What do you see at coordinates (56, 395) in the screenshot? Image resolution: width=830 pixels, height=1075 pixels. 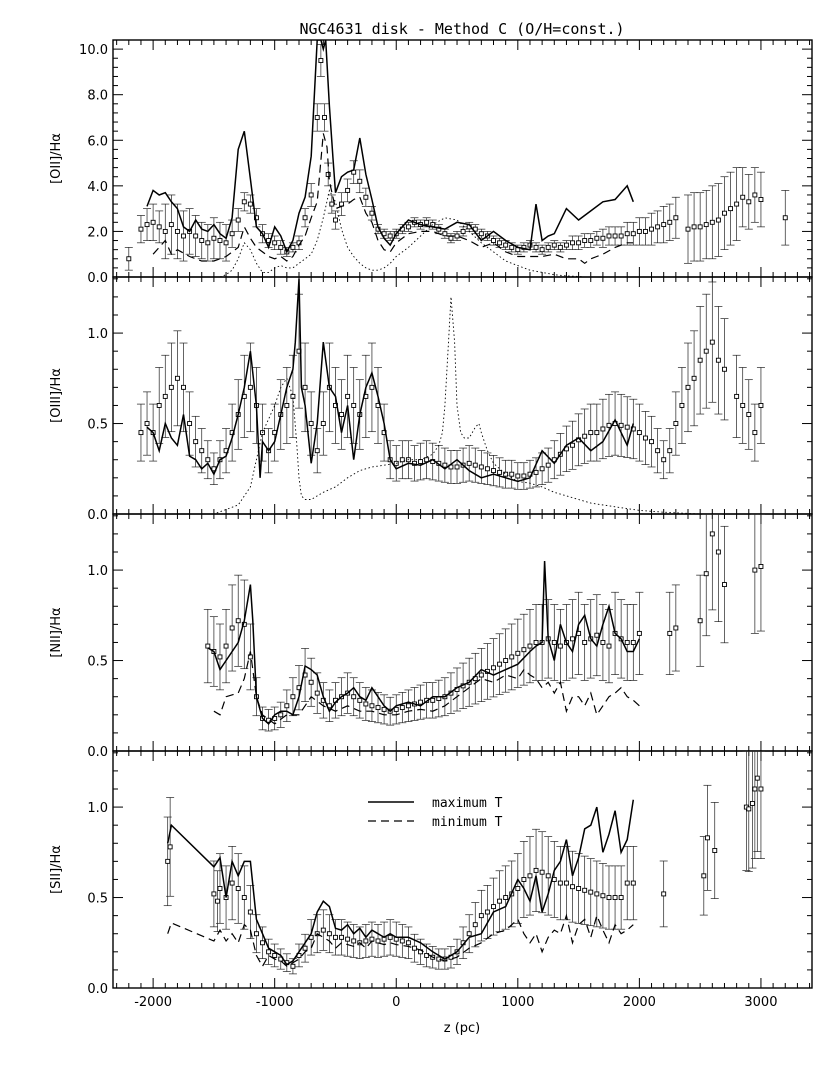 I see `y-axis-label: [OIII]/Hα` at bounding box center [56, 395].